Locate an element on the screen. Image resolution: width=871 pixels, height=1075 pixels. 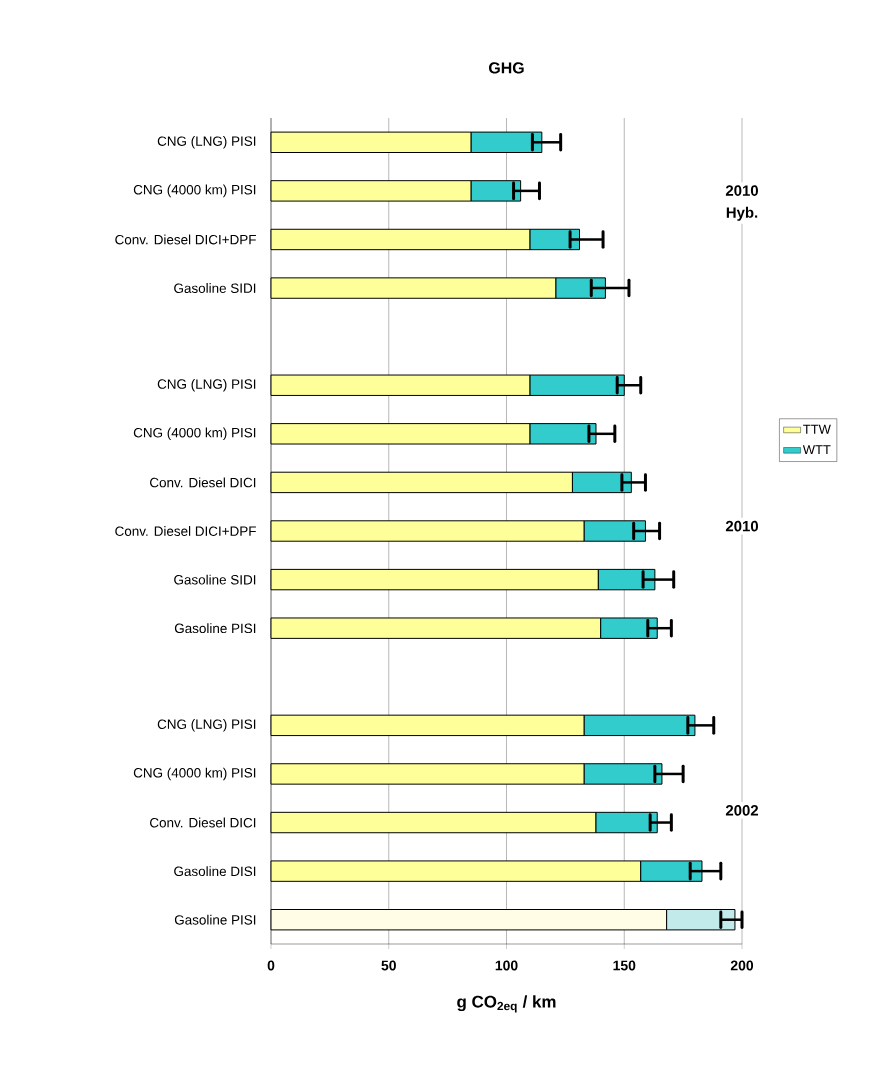
legend-label: TTW is located at coordinates (817, 429).